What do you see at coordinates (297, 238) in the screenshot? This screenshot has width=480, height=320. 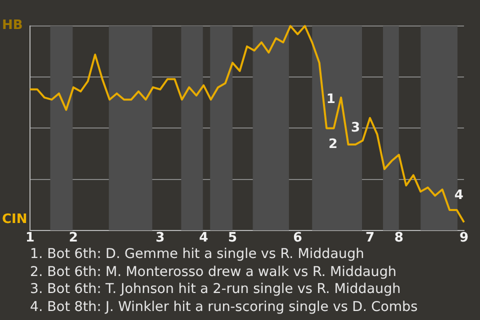 I see `x-tick-label: 6` at bounding box center [297, 238].